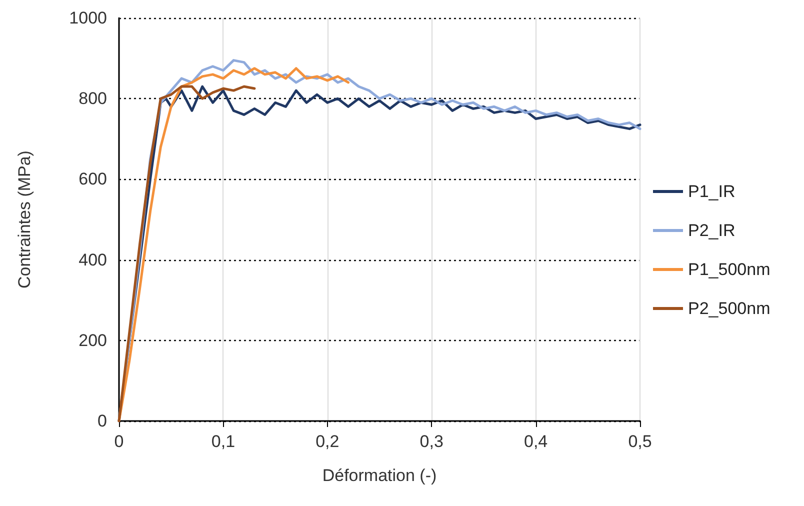 This screenshot has height=506, width=804. What do you see at coordinates (712, 230) in the screenshot?
I see `legend-label: P2_IR` at bounding box center [712, 230].